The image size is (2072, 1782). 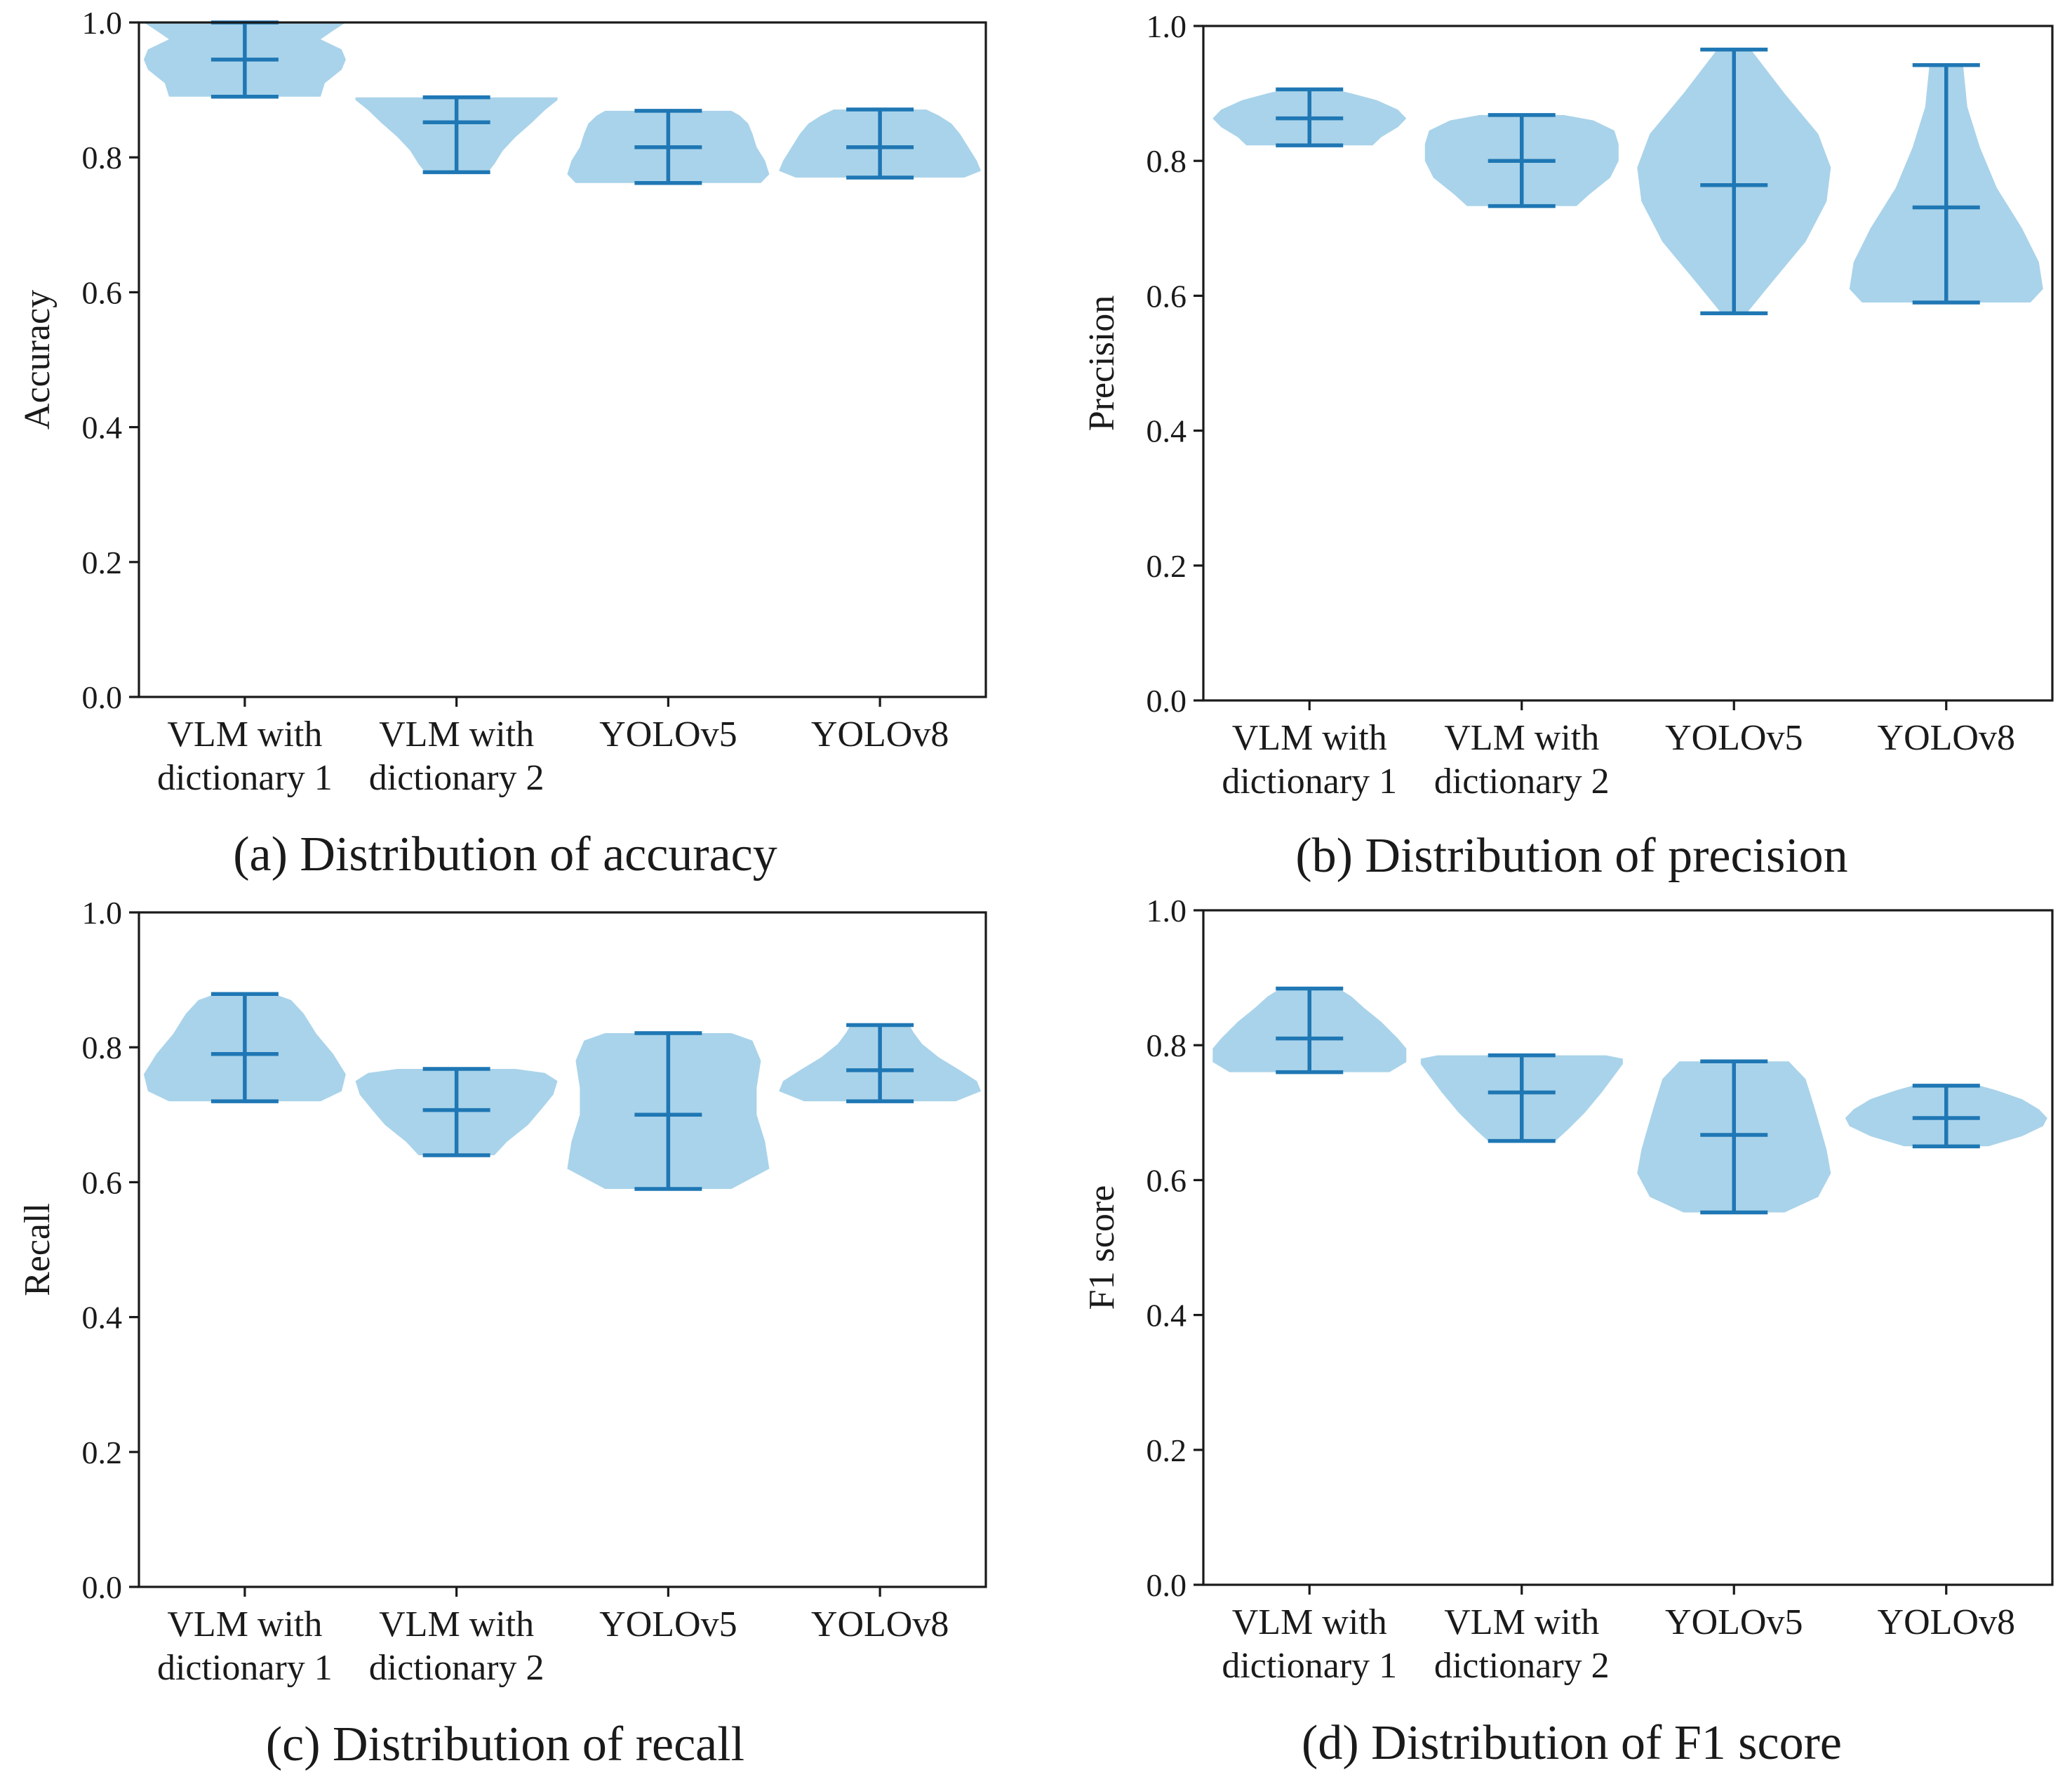 I want to click on panel-caption: (d) Distribution of F1 score, so click(x=1572, y=1743).